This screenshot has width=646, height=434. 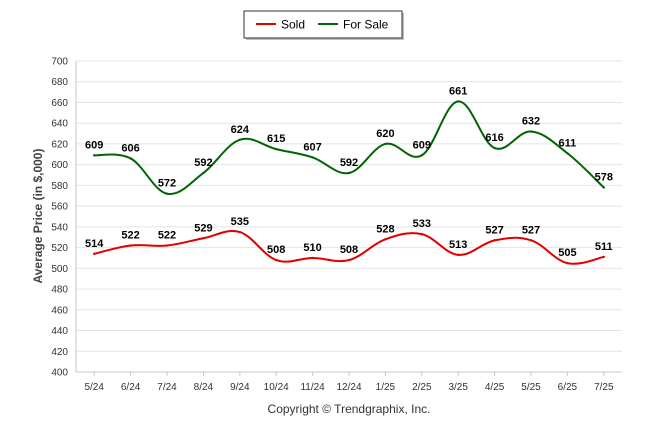 I want to click on data-label-for-sale: 611, so click(x=568, y=143).